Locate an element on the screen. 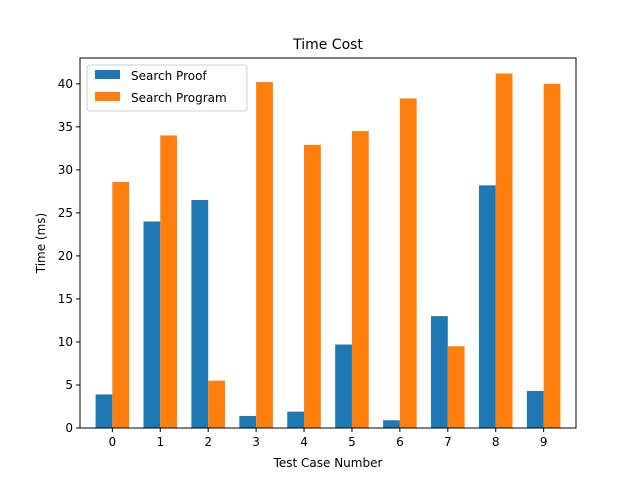 The height and width of the screenshot is (480, 640). y-tick-label-25: 25 is located at coordinates (65, 213).